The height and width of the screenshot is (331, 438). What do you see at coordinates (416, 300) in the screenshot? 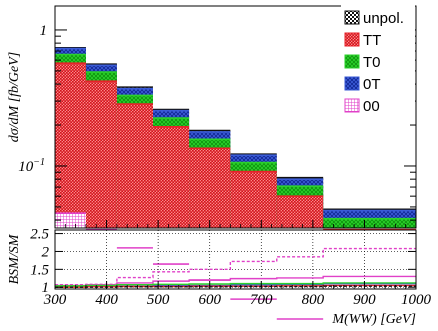
I see `x-tick-label: 1000` at bounding box center [416, 300].